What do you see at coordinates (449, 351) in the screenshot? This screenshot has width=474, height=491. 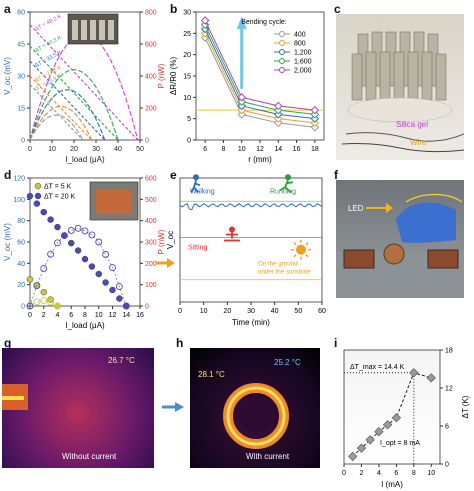 I see `y-tick-label: 18` at bounding box center [449, 351].